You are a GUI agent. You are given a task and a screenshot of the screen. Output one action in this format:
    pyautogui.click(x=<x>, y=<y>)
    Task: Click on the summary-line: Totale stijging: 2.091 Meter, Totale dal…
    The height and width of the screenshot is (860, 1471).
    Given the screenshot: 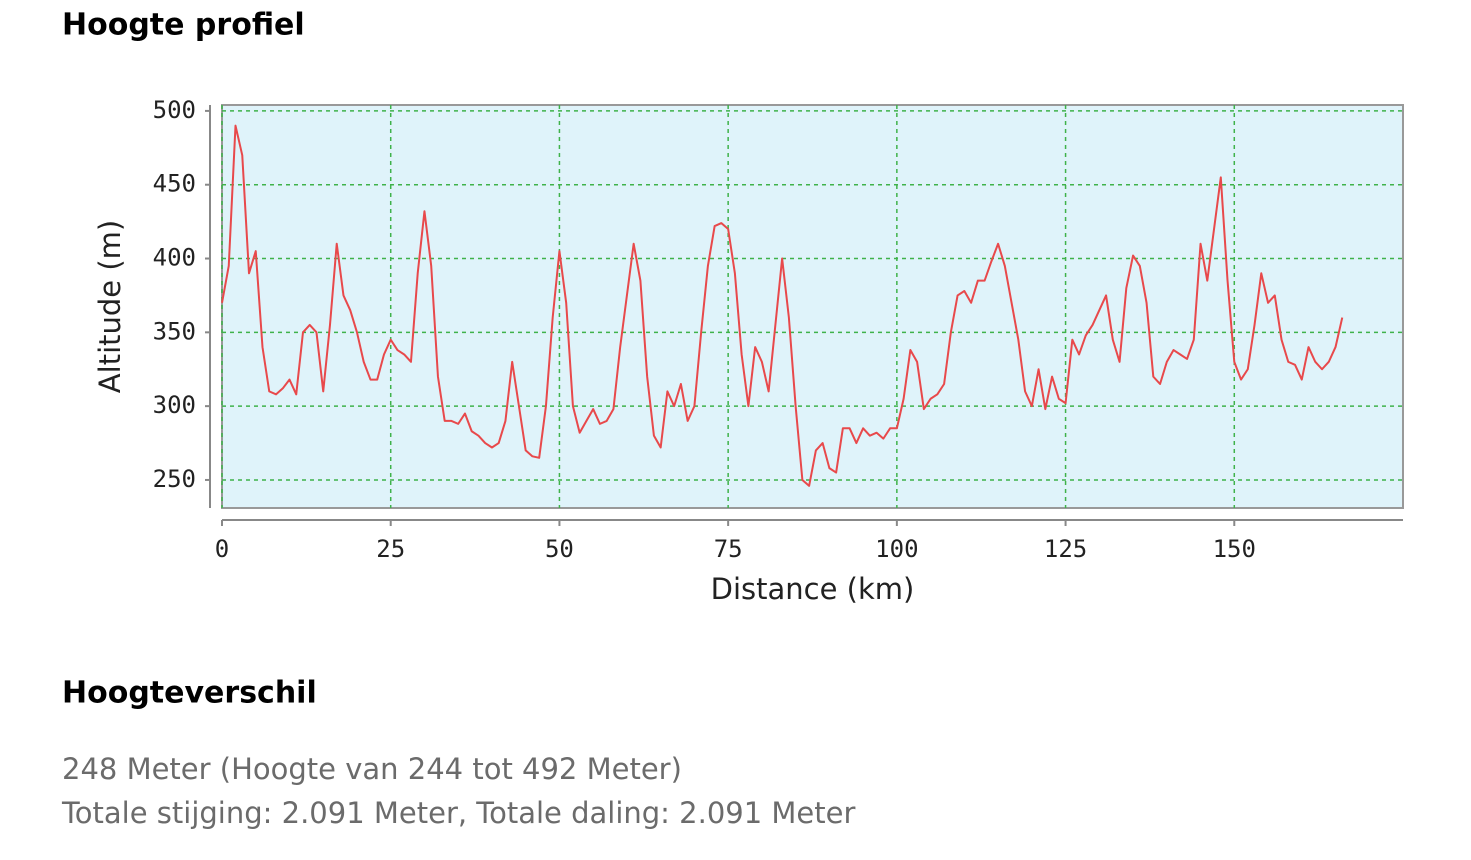 What is the action you would take?
    pyautogui.click(x=458, y=813)
    